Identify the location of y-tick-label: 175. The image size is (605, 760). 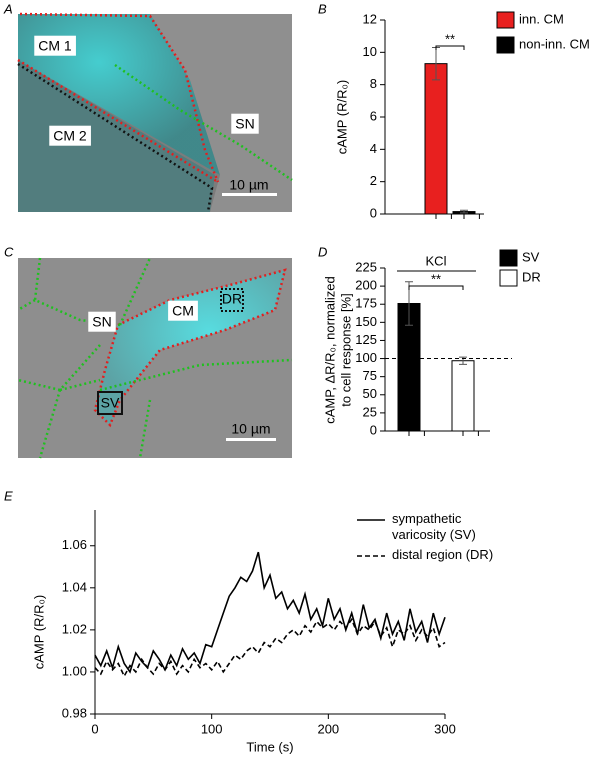
(366, 303).